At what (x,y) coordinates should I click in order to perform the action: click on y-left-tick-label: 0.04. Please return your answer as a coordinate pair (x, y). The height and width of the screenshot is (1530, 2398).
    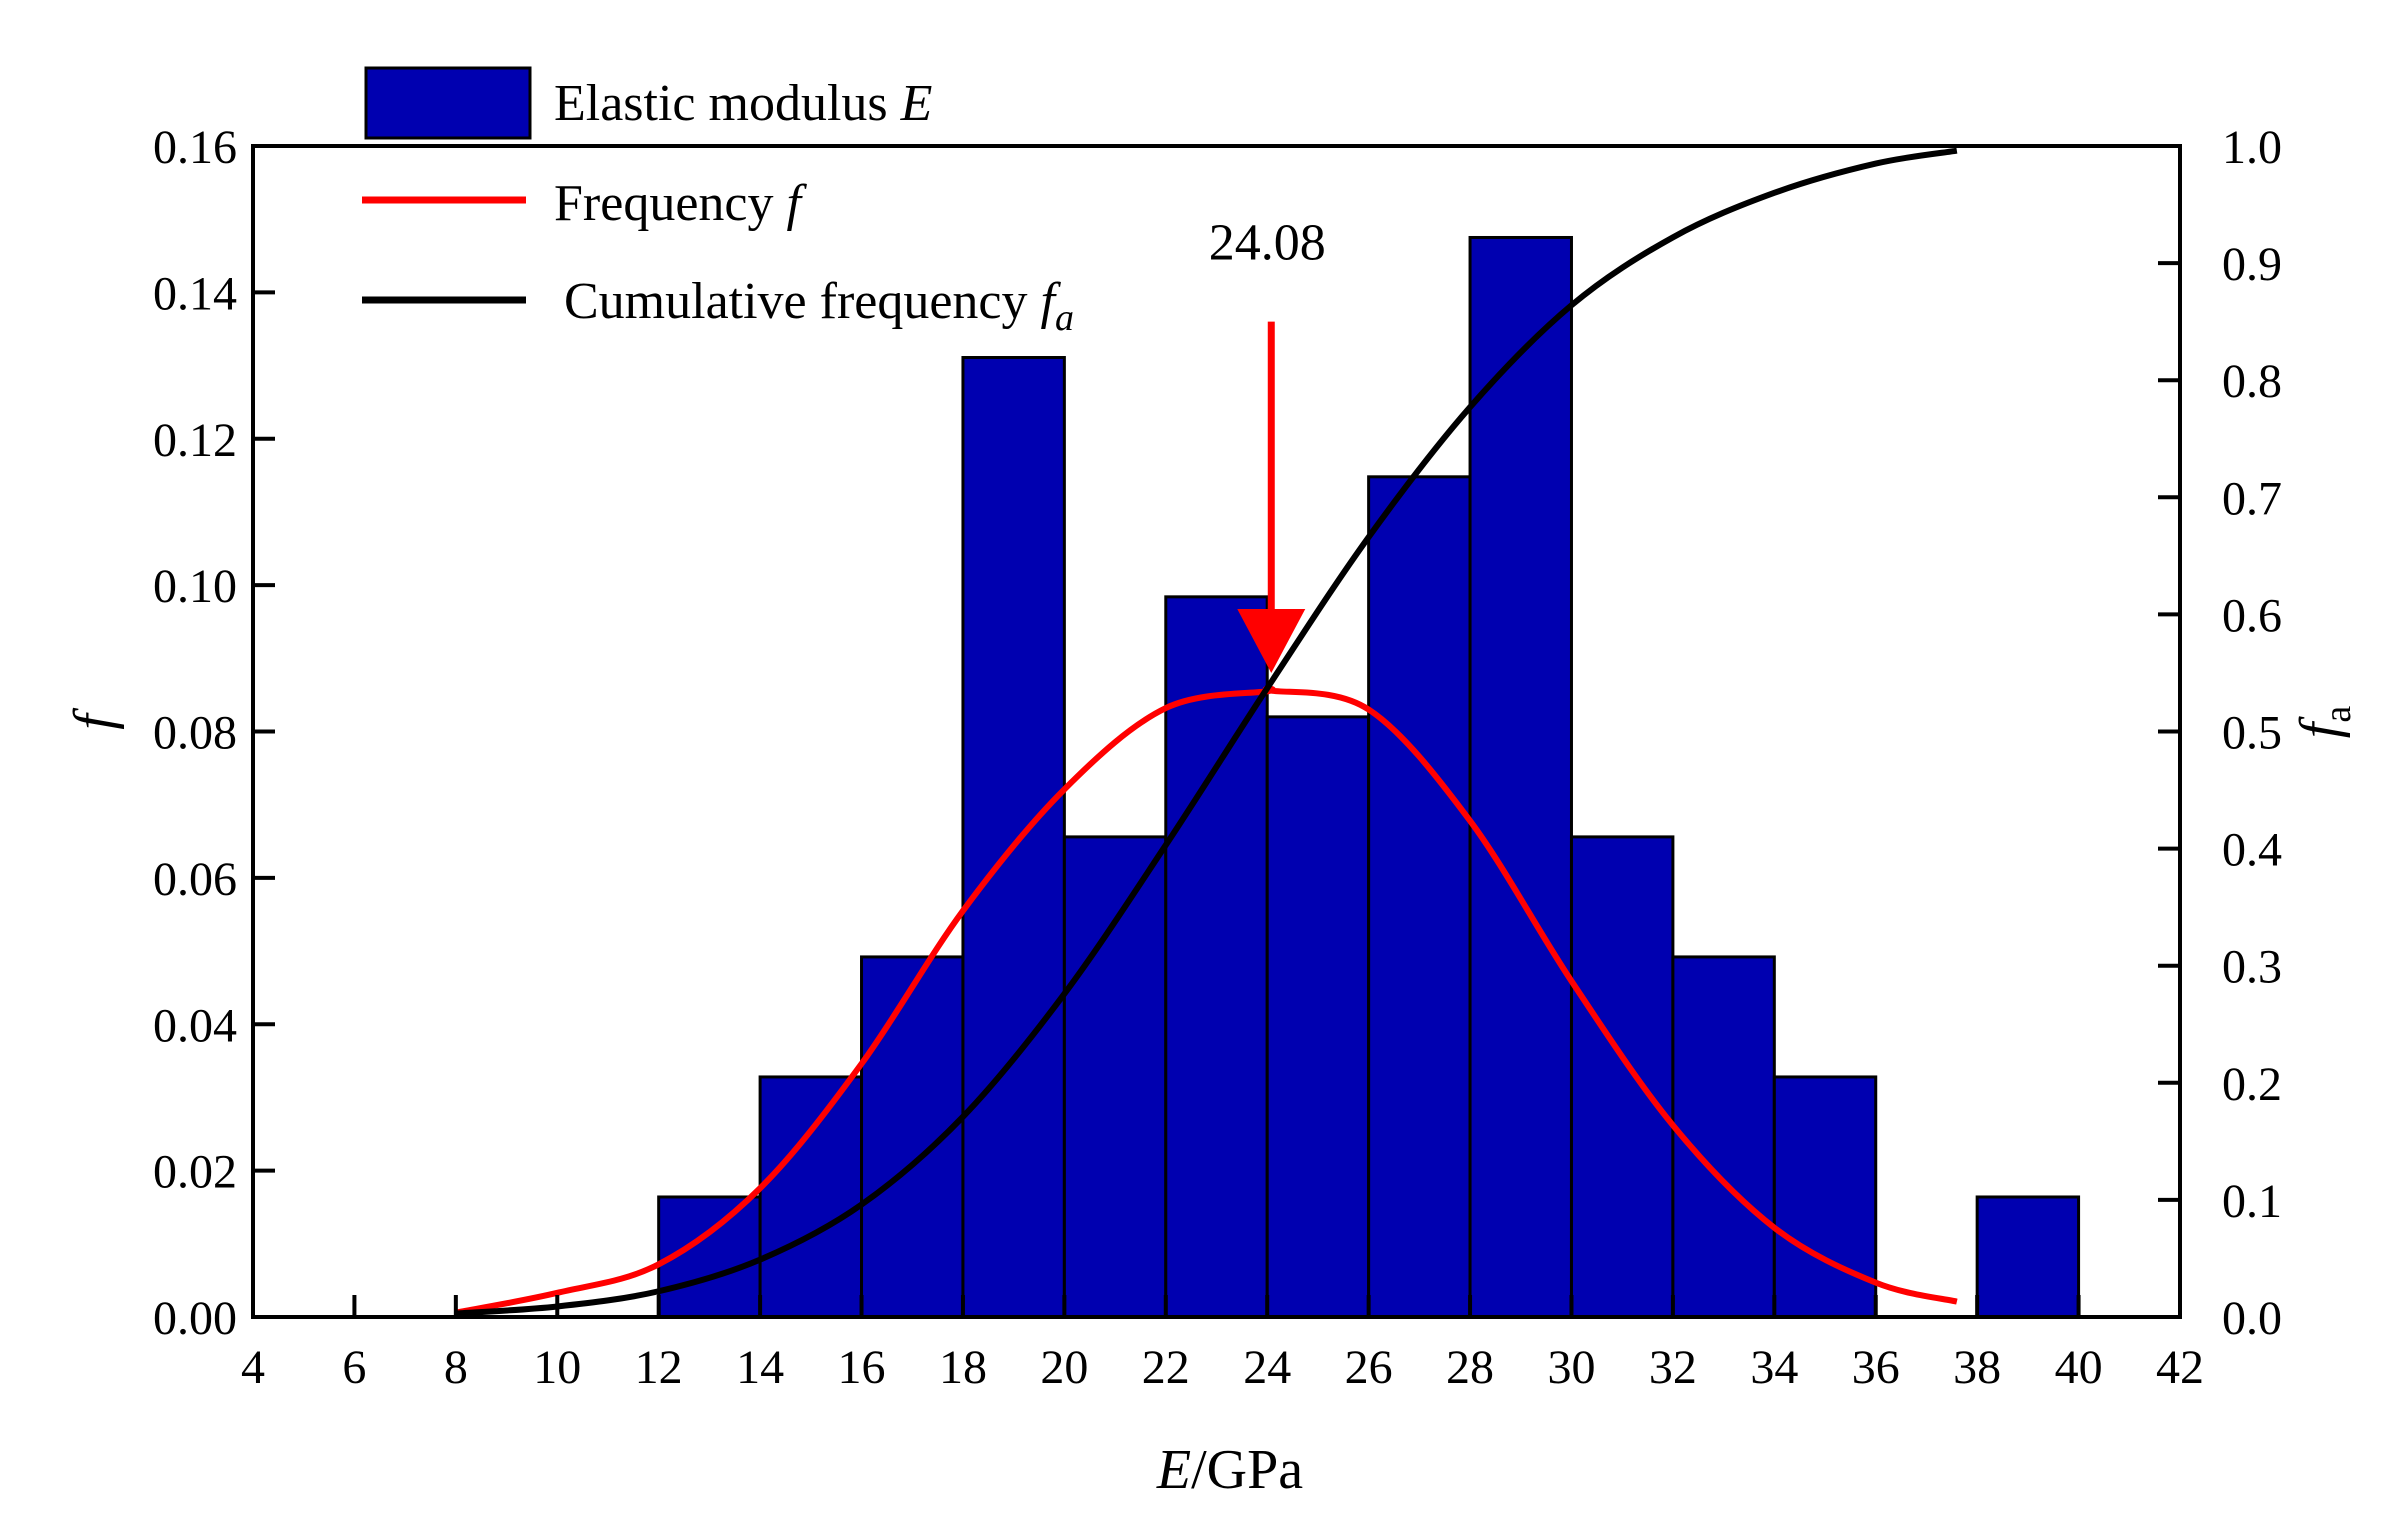
    Looking at the image, I should click on (195, 1025).